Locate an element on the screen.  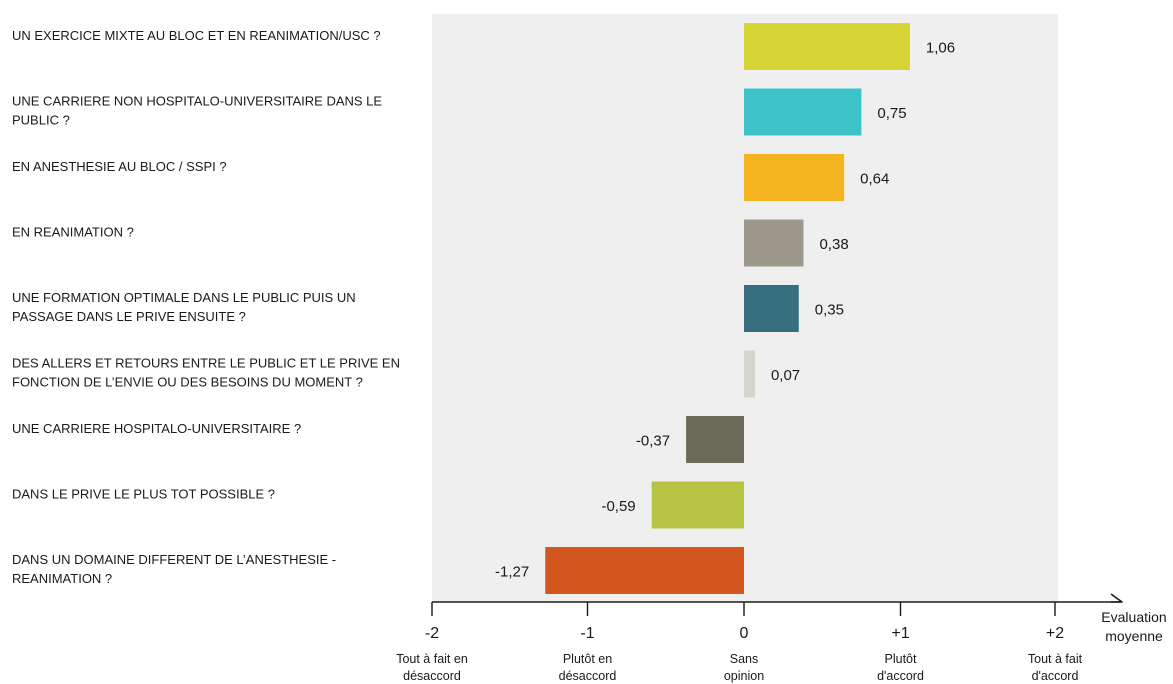
x-tick-label-1: -1 is located at coordinates (587, 633).